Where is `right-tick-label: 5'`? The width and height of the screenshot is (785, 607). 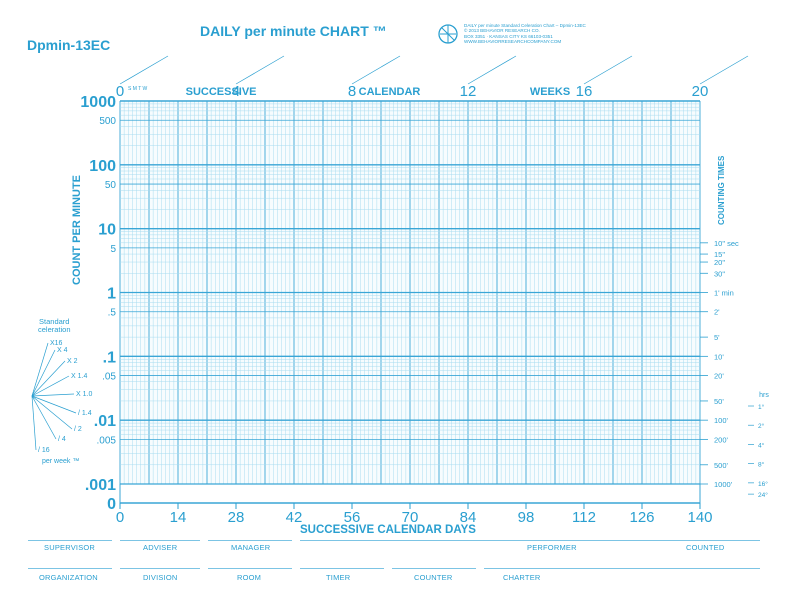
right-tick-label: 5' is located at coordinates (717, 337).